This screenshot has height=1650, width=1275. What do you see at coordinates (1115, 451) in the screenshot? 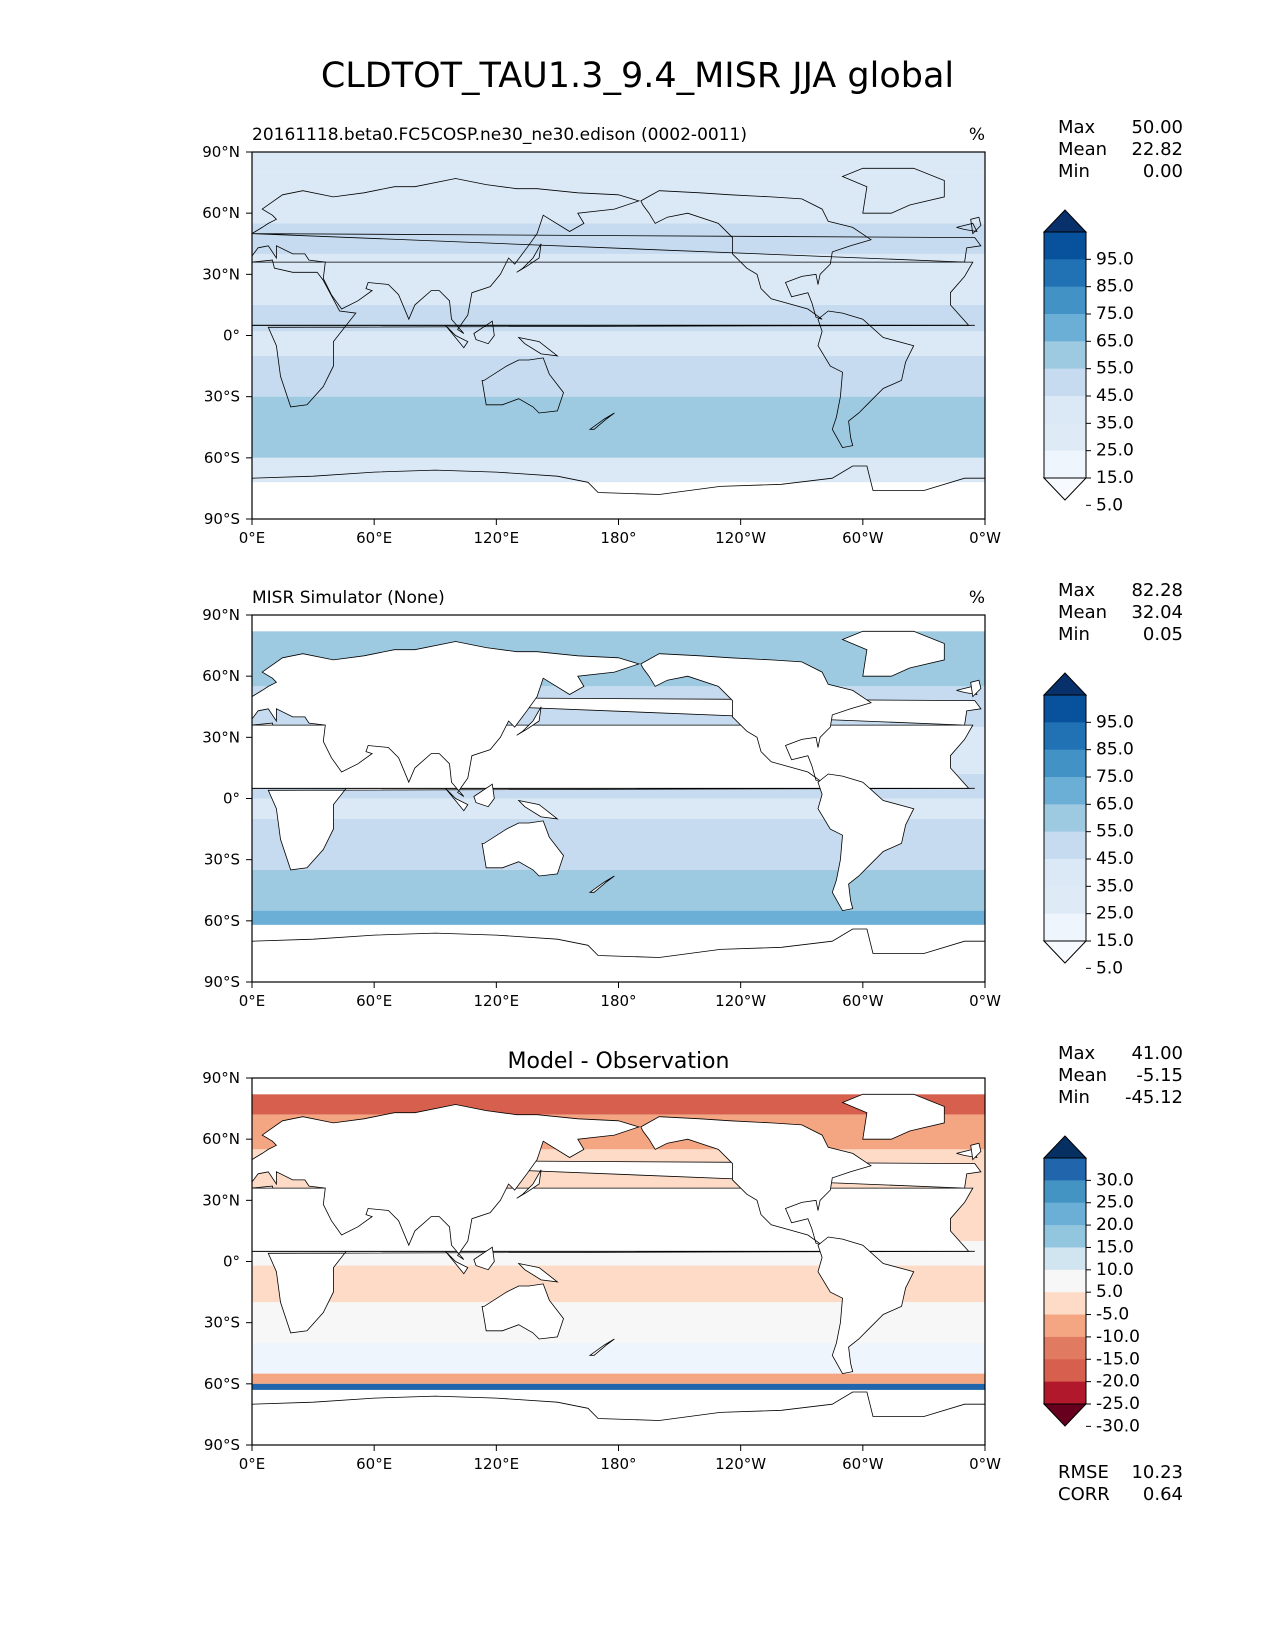
I see `colorbar-label: 25.0` at bounding box center [1115, 451].